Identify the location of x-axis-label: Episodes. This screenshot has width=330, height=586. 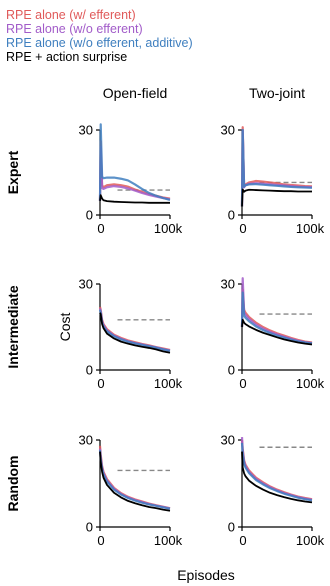
(206, 575).